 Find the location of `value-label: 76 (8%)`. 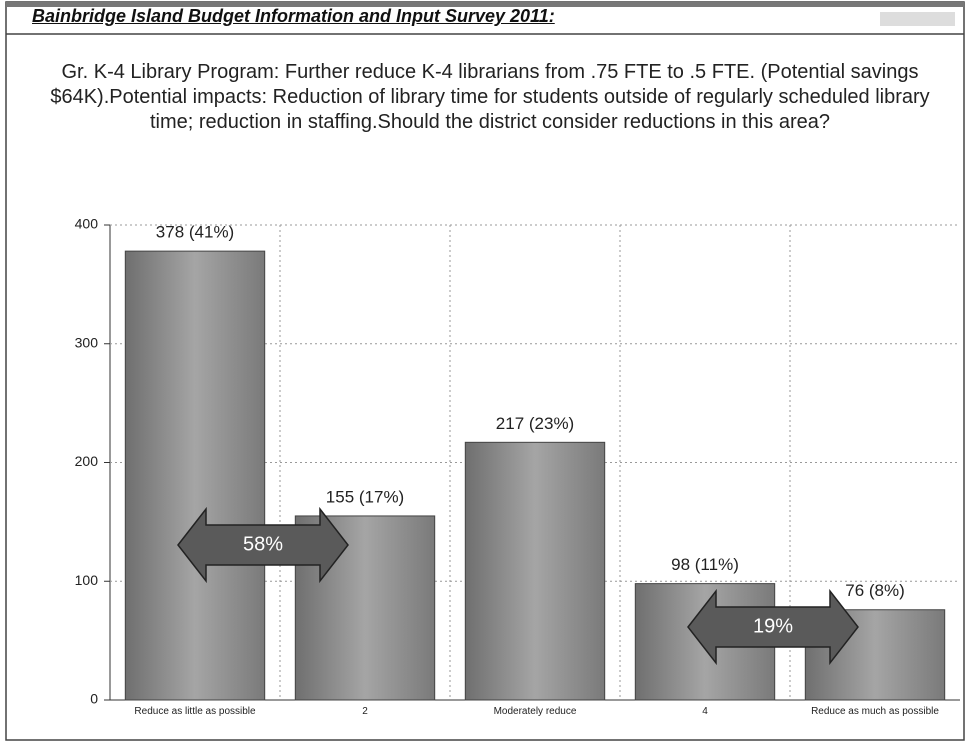

value-label: 76 (8%) is located at coordinates (875, 590).